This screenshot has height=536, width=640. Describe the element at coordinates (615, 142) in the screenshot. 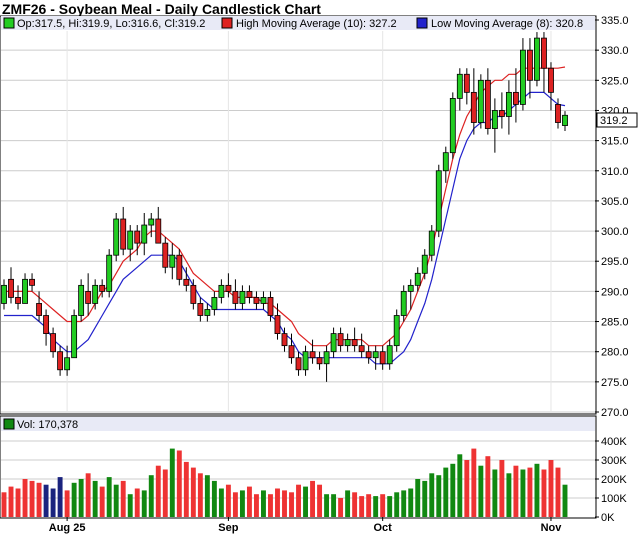

I see `price-tick-label: 315.0` at that location.